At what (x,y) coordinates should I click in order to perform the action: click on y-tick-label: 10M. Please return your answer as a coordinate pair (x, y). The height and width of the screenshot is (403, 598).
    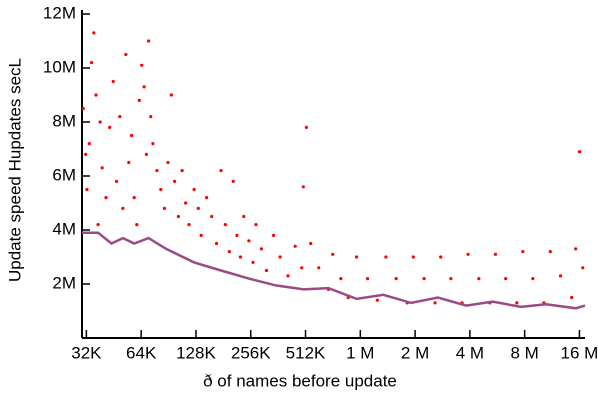
    Looking at the image, I should click on (59, 66).